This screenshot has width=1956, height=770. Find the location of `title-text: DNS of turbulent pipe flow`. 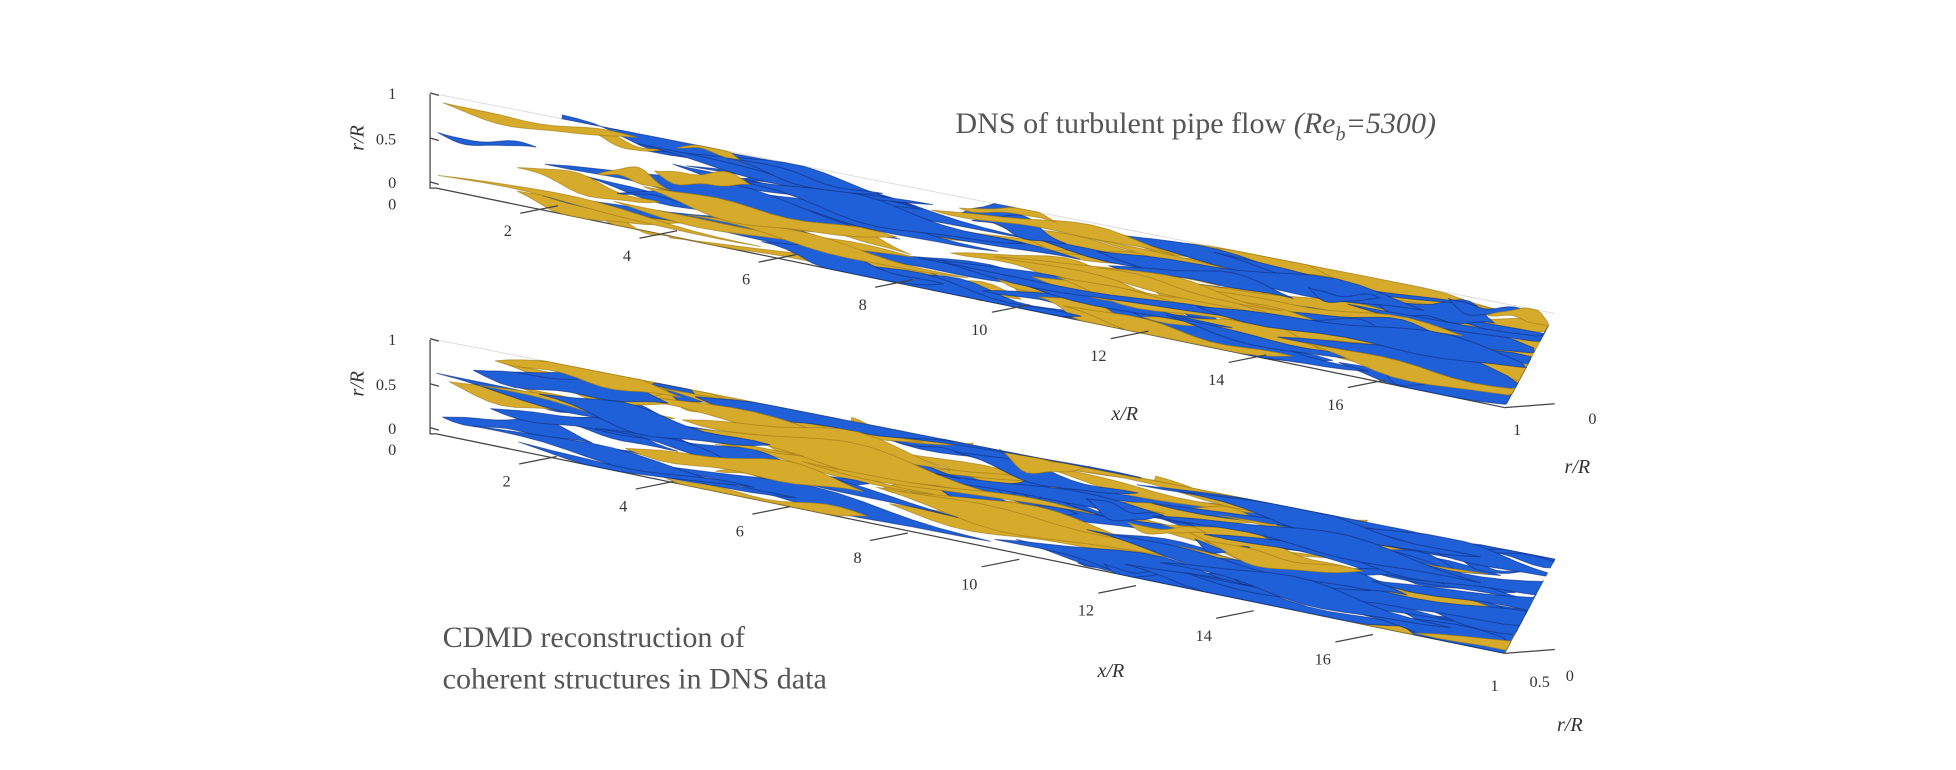

title-text: DNS of turbulent pipe flow is located at coordinates (1120, 123).